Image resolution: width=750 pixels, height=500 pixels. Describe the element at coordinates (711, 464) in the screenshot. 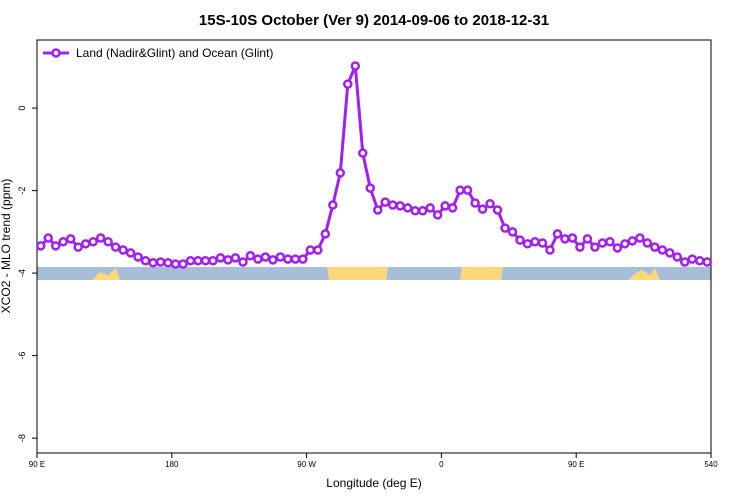

I see `x-tick-label: 540` at that location.